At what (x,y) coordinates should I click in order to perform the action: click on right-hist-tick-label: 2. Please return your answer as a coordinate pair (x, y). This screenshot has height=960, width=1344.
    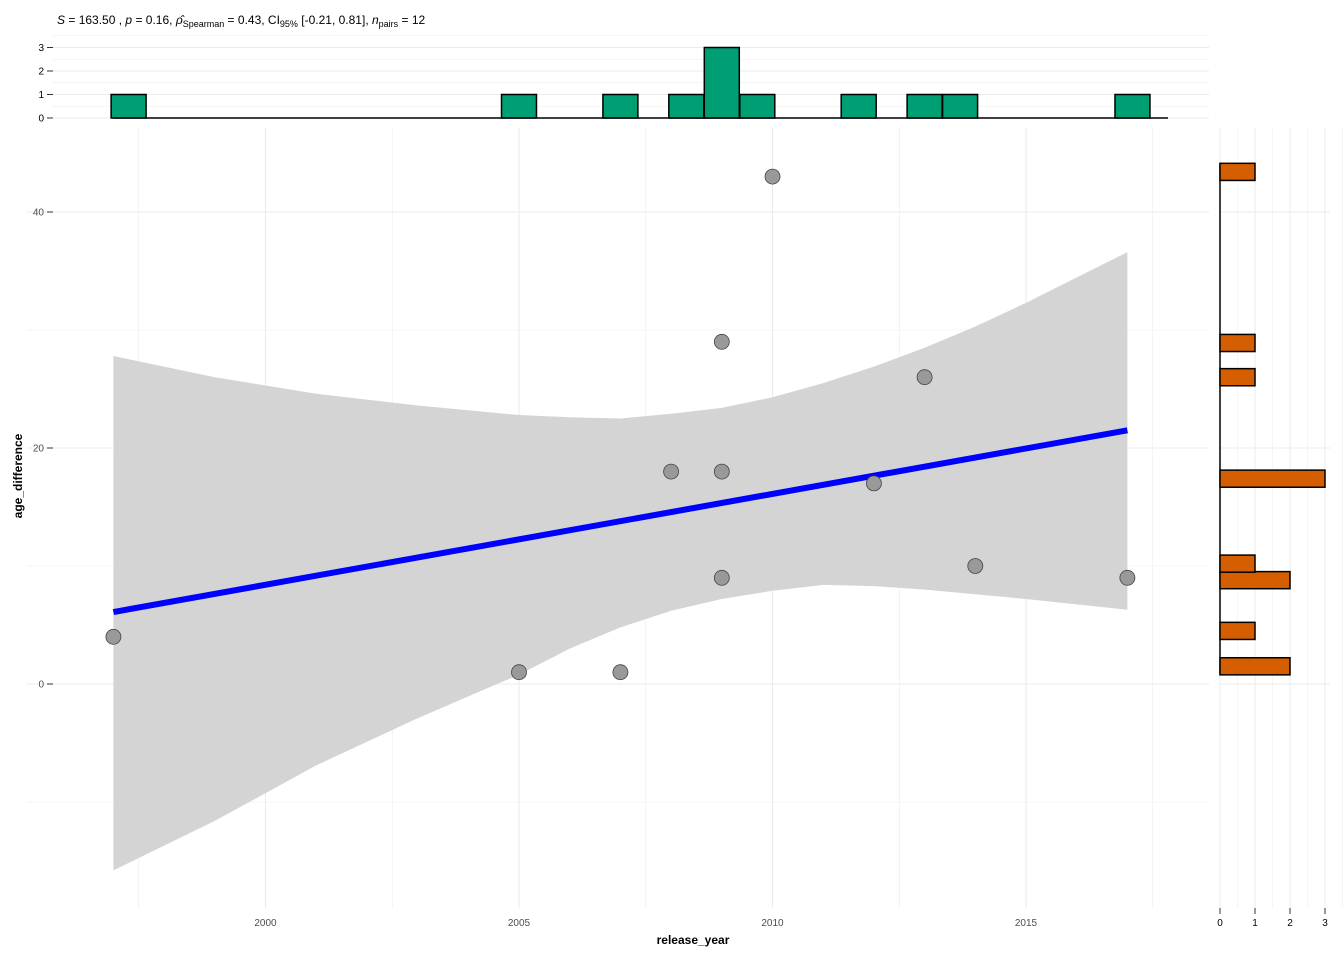
    Looking at the image, I should click on (1290, 923).